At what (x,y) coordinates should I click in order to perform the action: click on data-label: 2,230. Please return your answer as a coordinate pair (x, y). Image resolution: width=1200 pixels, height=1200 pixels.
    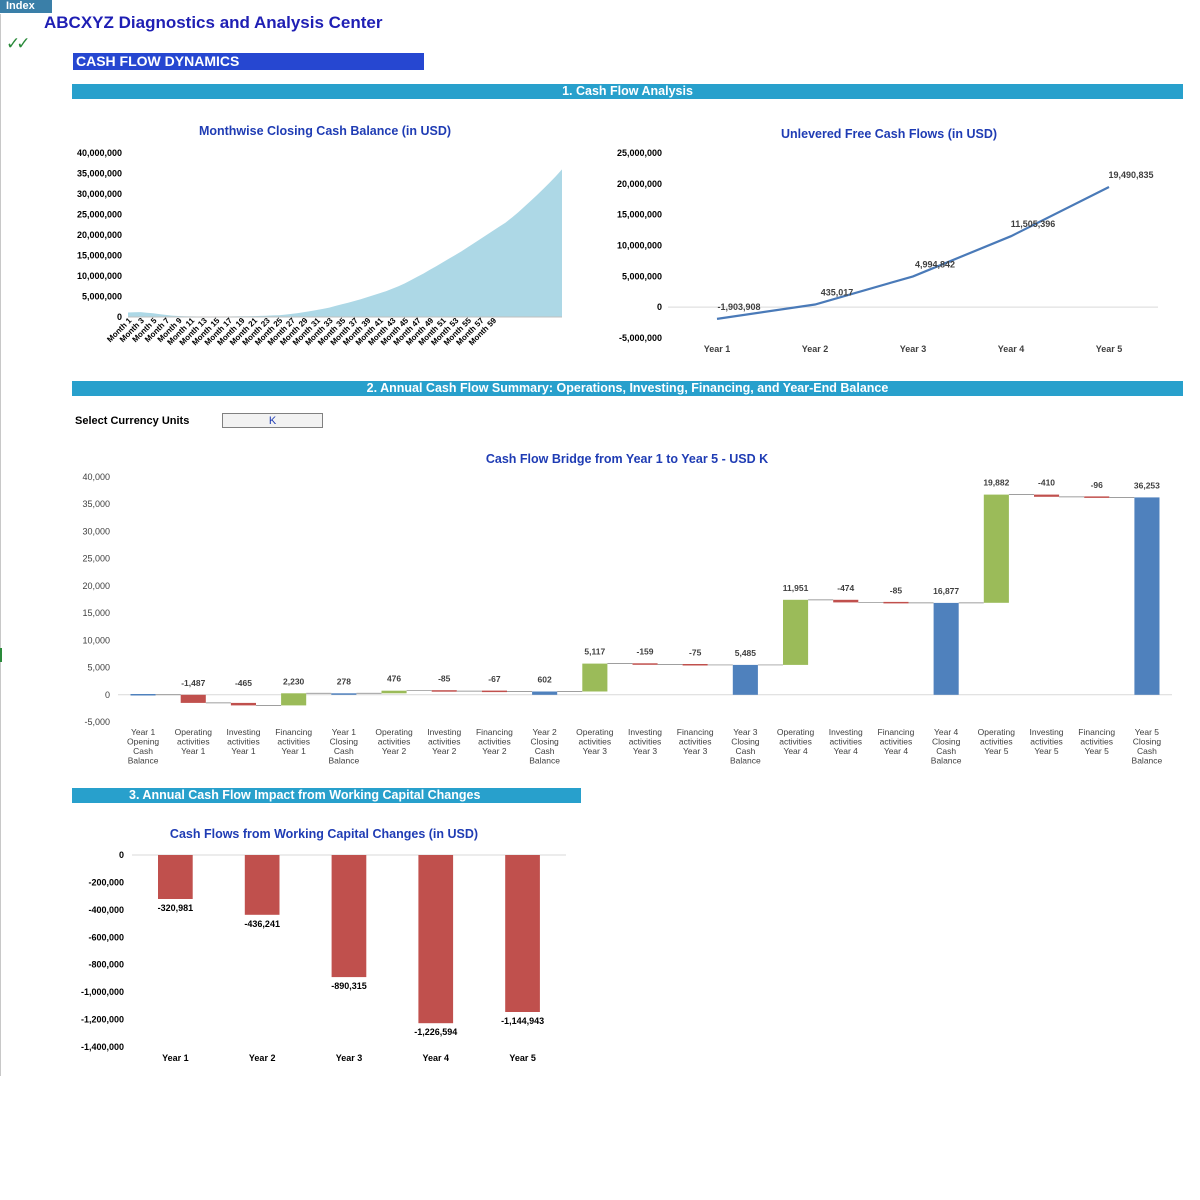
    Looking at the image, I should click on (294, 681).